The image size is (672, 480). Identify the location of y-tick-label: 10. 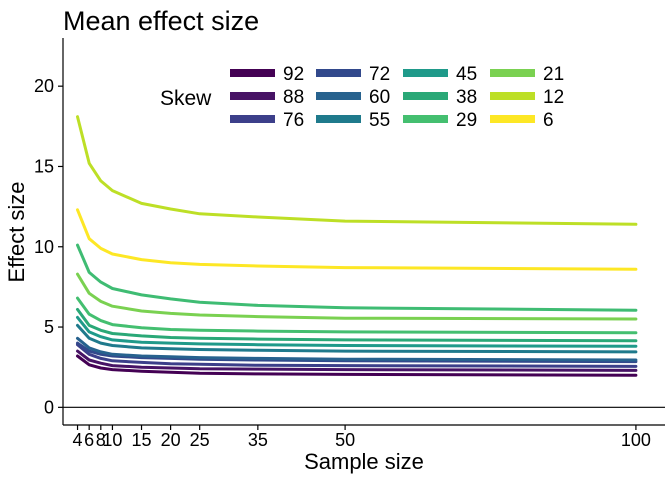
(44, 247).